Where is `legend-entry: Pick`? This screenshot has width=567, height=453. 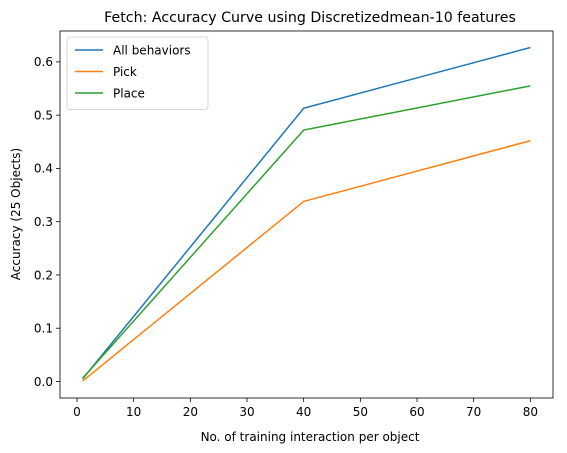 legend-entry: Pick is located at coordinates (125, 72).